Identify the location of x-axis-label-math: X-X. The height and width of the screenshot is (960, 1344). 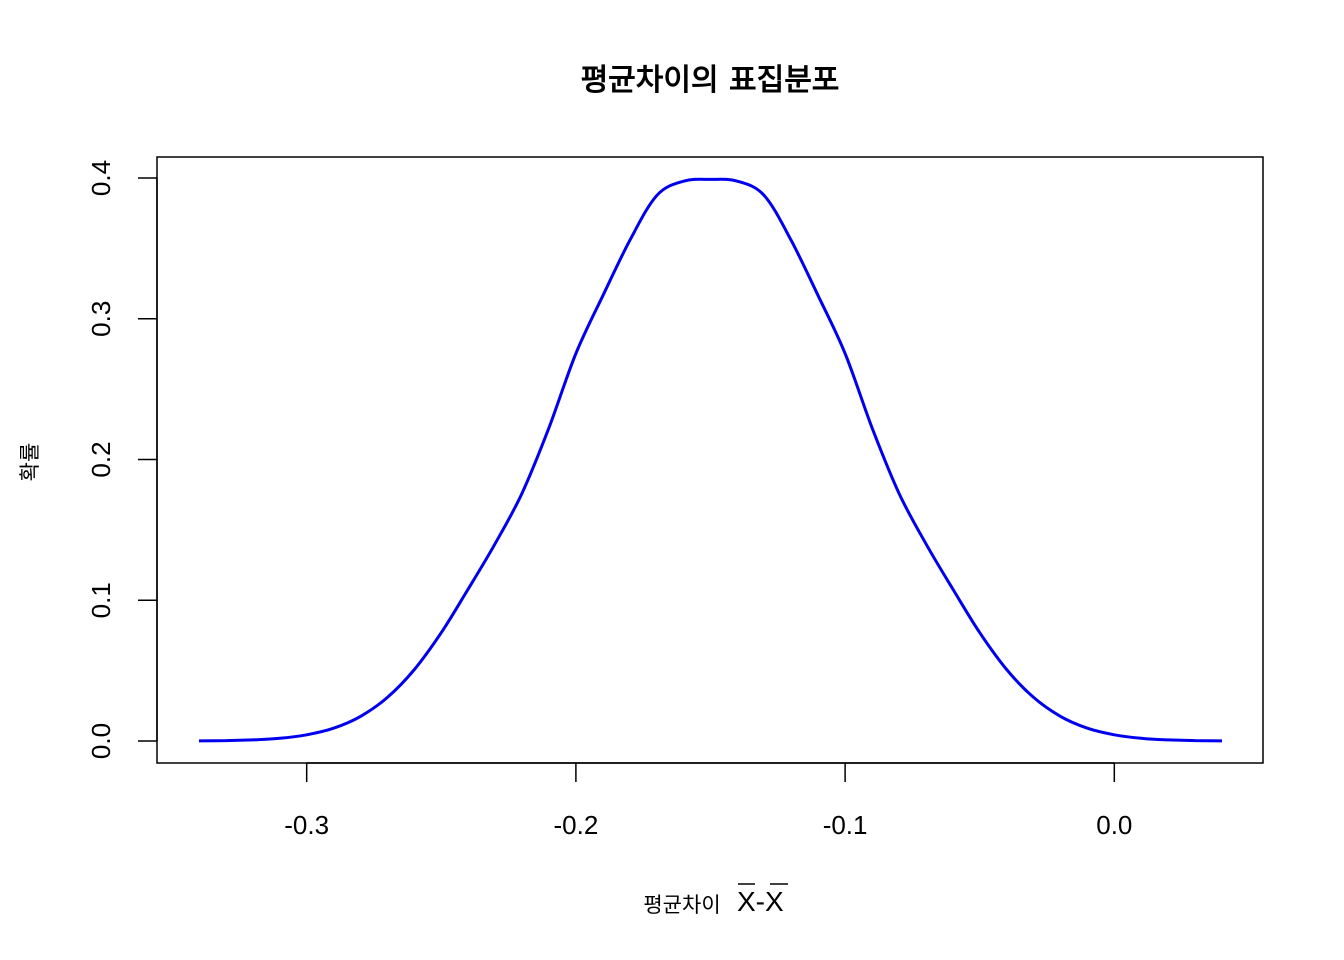
(760, 901).